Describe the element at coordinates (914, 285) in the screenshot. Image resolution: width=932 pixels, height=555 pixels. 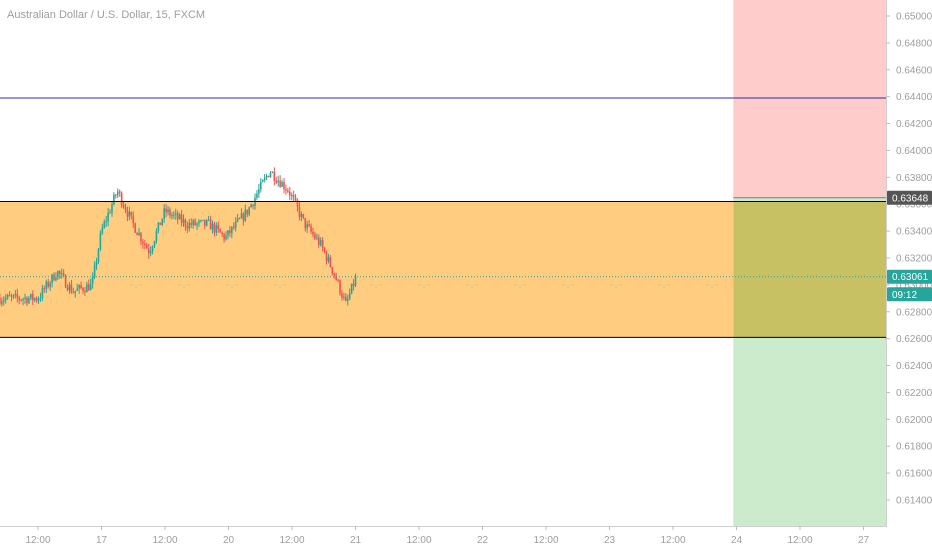
I see `price-tick-label: 0.63000` at that location.